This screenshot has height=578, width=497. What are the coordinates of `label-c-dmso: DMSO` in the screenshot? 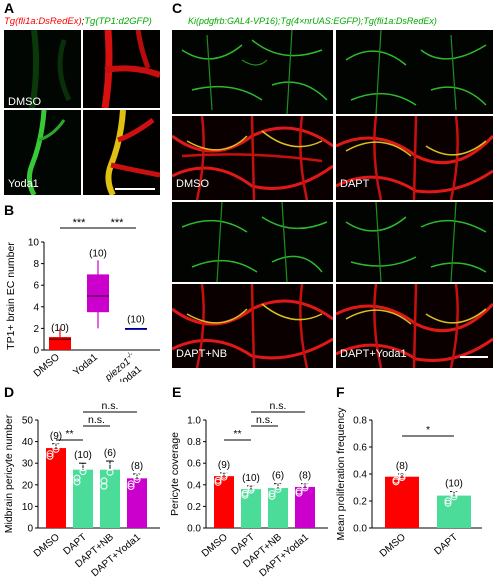 It's located at (192, 184).